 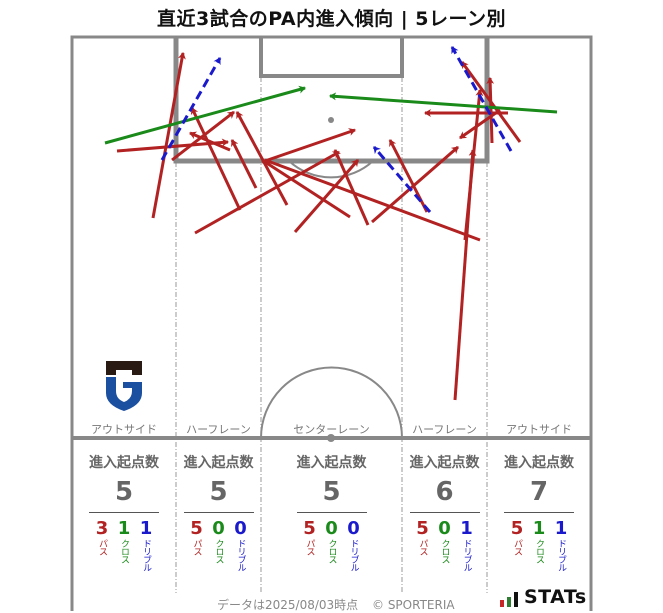 What do you see at coordinates (555, 597) in the screenshot?
I see `stats-label: STATs` at bounding box center [555, 597].